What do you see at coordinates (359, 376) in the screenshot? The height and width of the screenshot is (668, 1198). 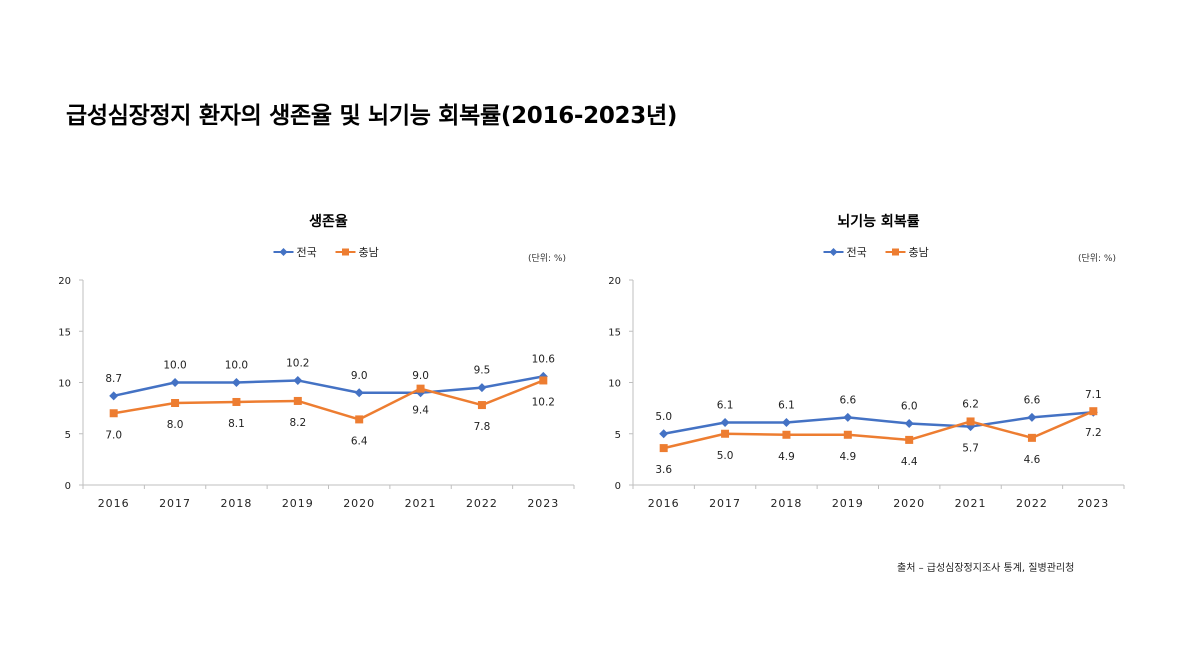 I see `data-label-national: 9.0` at bounding box center [359, 376].